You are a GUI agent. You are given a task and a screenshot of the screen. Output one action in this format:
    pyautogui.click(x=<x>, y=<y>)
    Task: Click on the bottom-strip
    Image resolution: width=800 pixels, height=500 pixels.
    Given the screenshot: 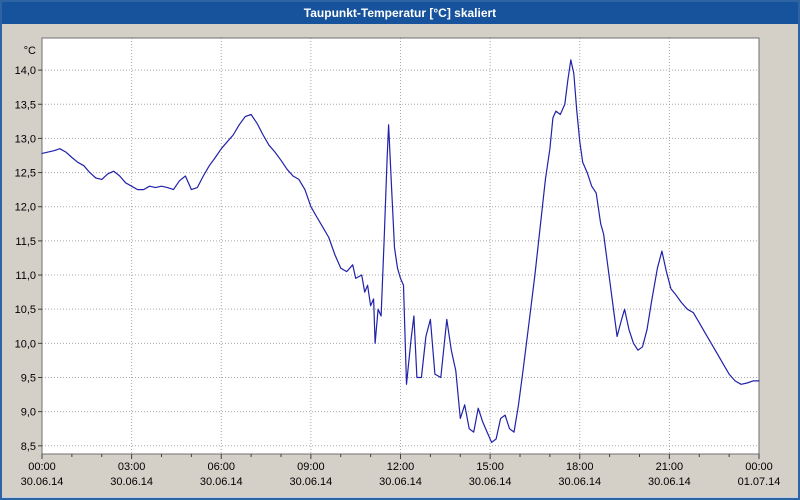 What is the action you would take?
    pyautogui.click(x=400, y=497)
    